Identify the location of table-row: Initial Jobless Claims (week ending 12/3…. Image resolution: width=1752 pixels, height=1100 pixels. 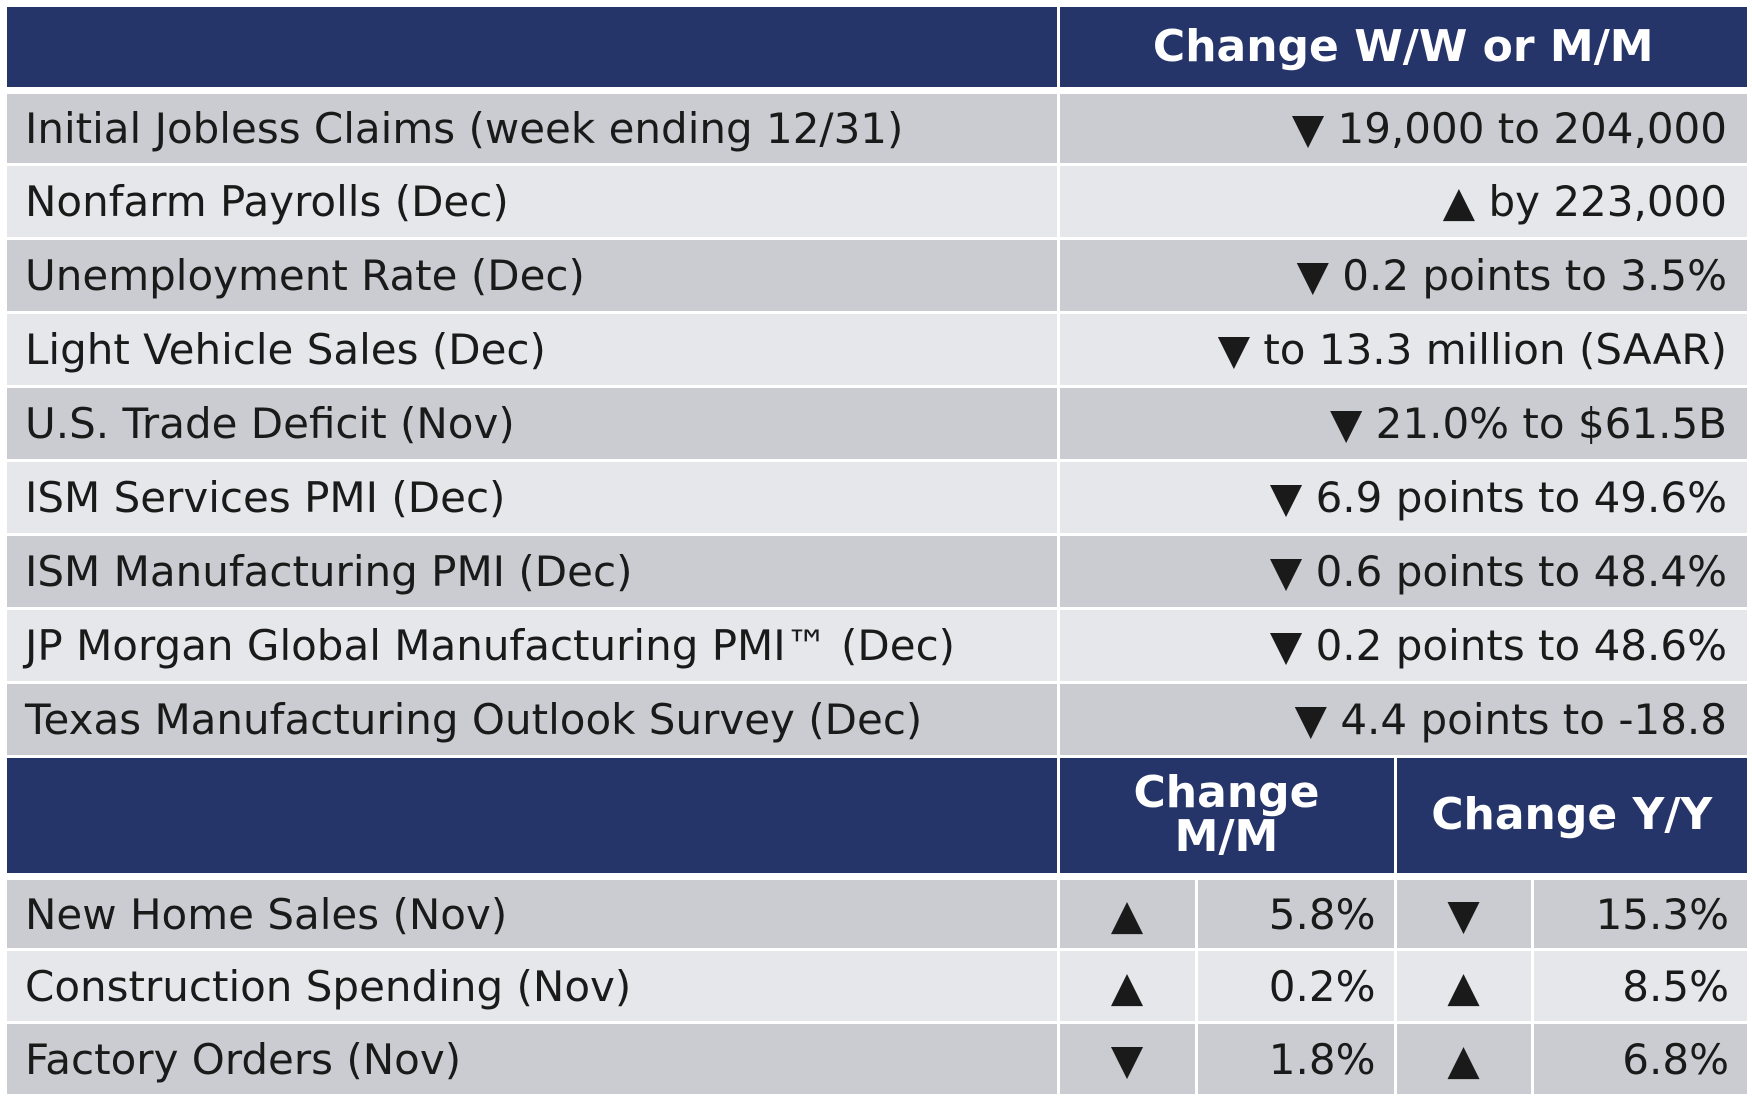
(877, 128).